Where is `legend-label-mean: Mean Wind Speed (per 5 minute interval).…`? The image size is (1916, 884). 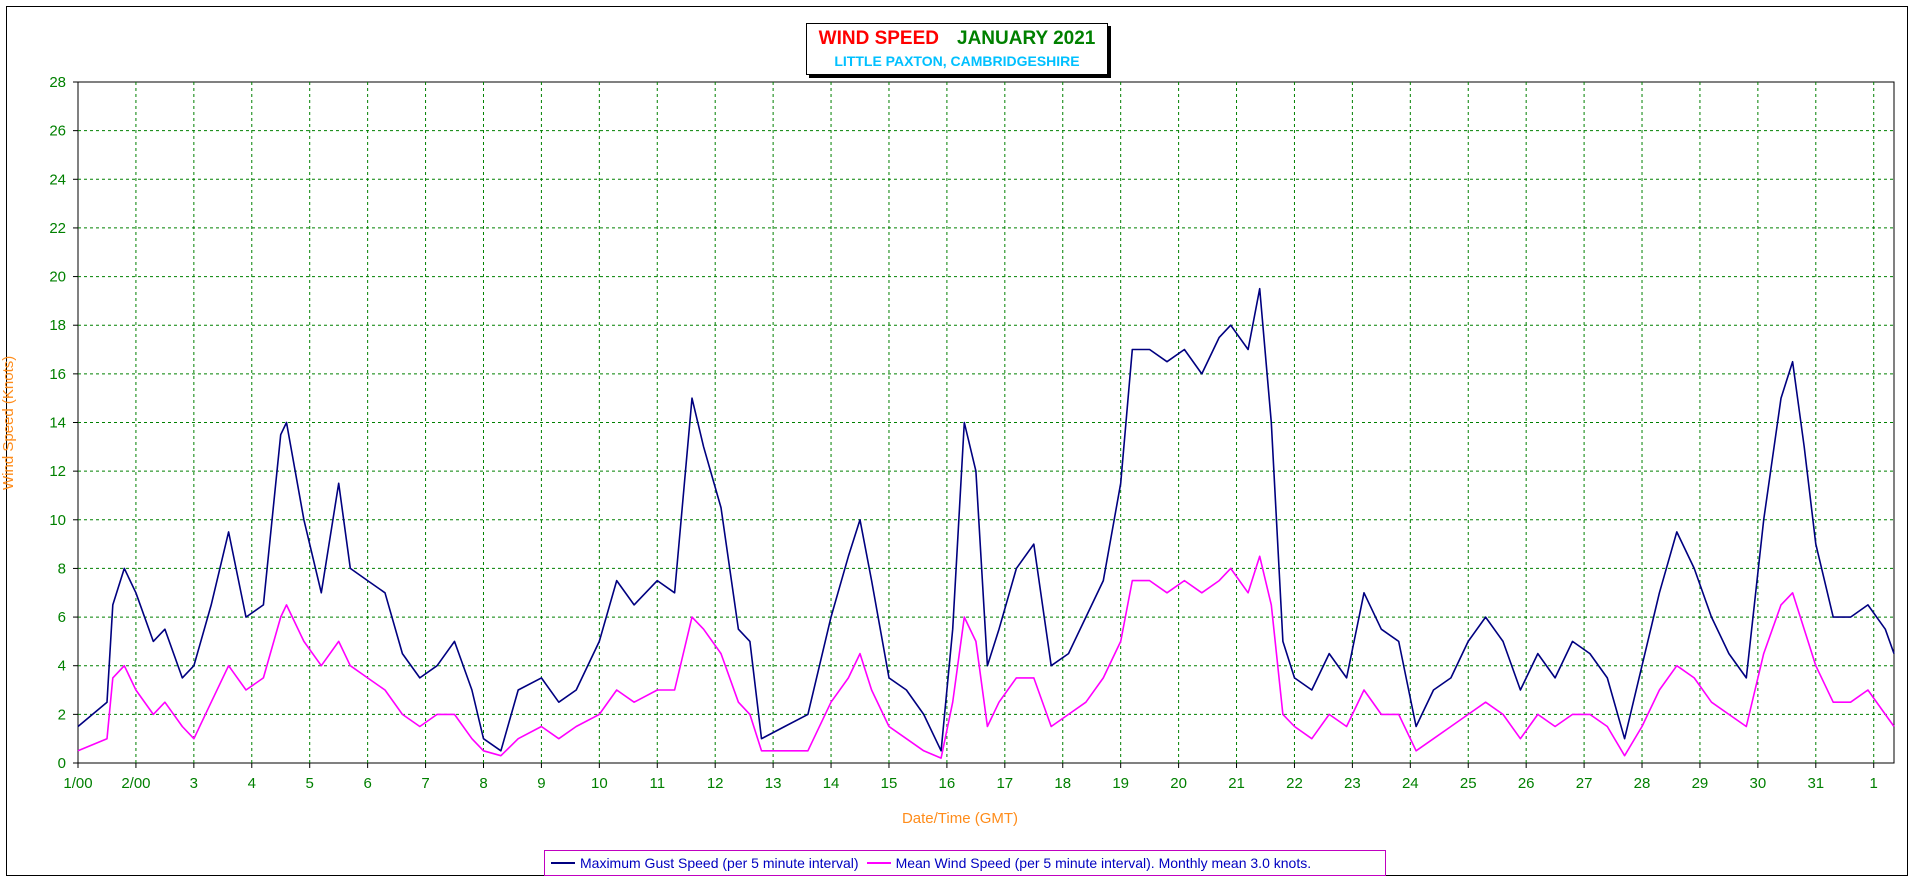
legend-label-mean: Mean Wind Speed (per 5 minute interval).… is located at coordinates (1103, 863).